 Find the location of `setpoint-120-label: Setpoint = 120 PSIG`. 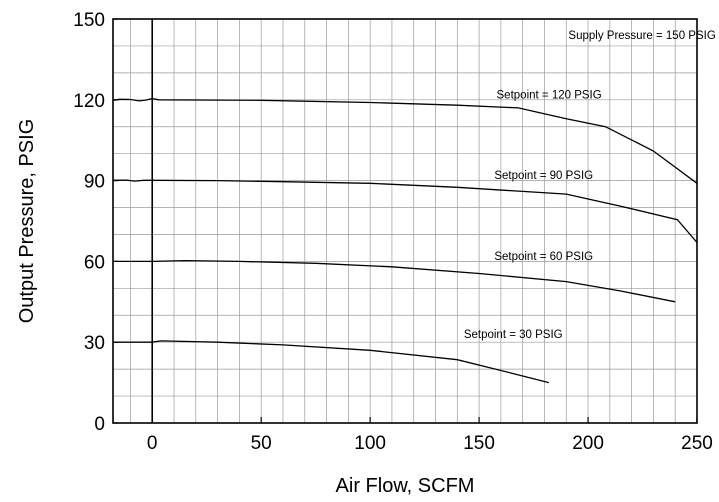

setpoint-120-label: Setpoint = 120 PSIG is located at coordinates (549, 95).